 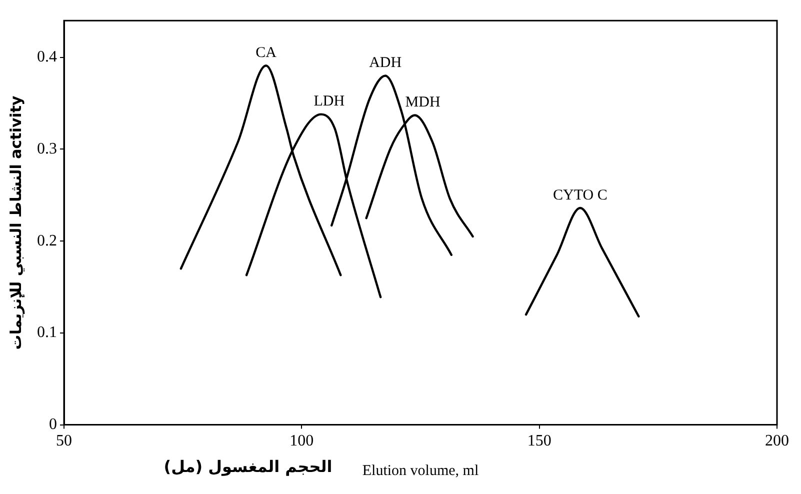 I want to click on text: الحجم المغسول (مل), so click(x=248, y=466).